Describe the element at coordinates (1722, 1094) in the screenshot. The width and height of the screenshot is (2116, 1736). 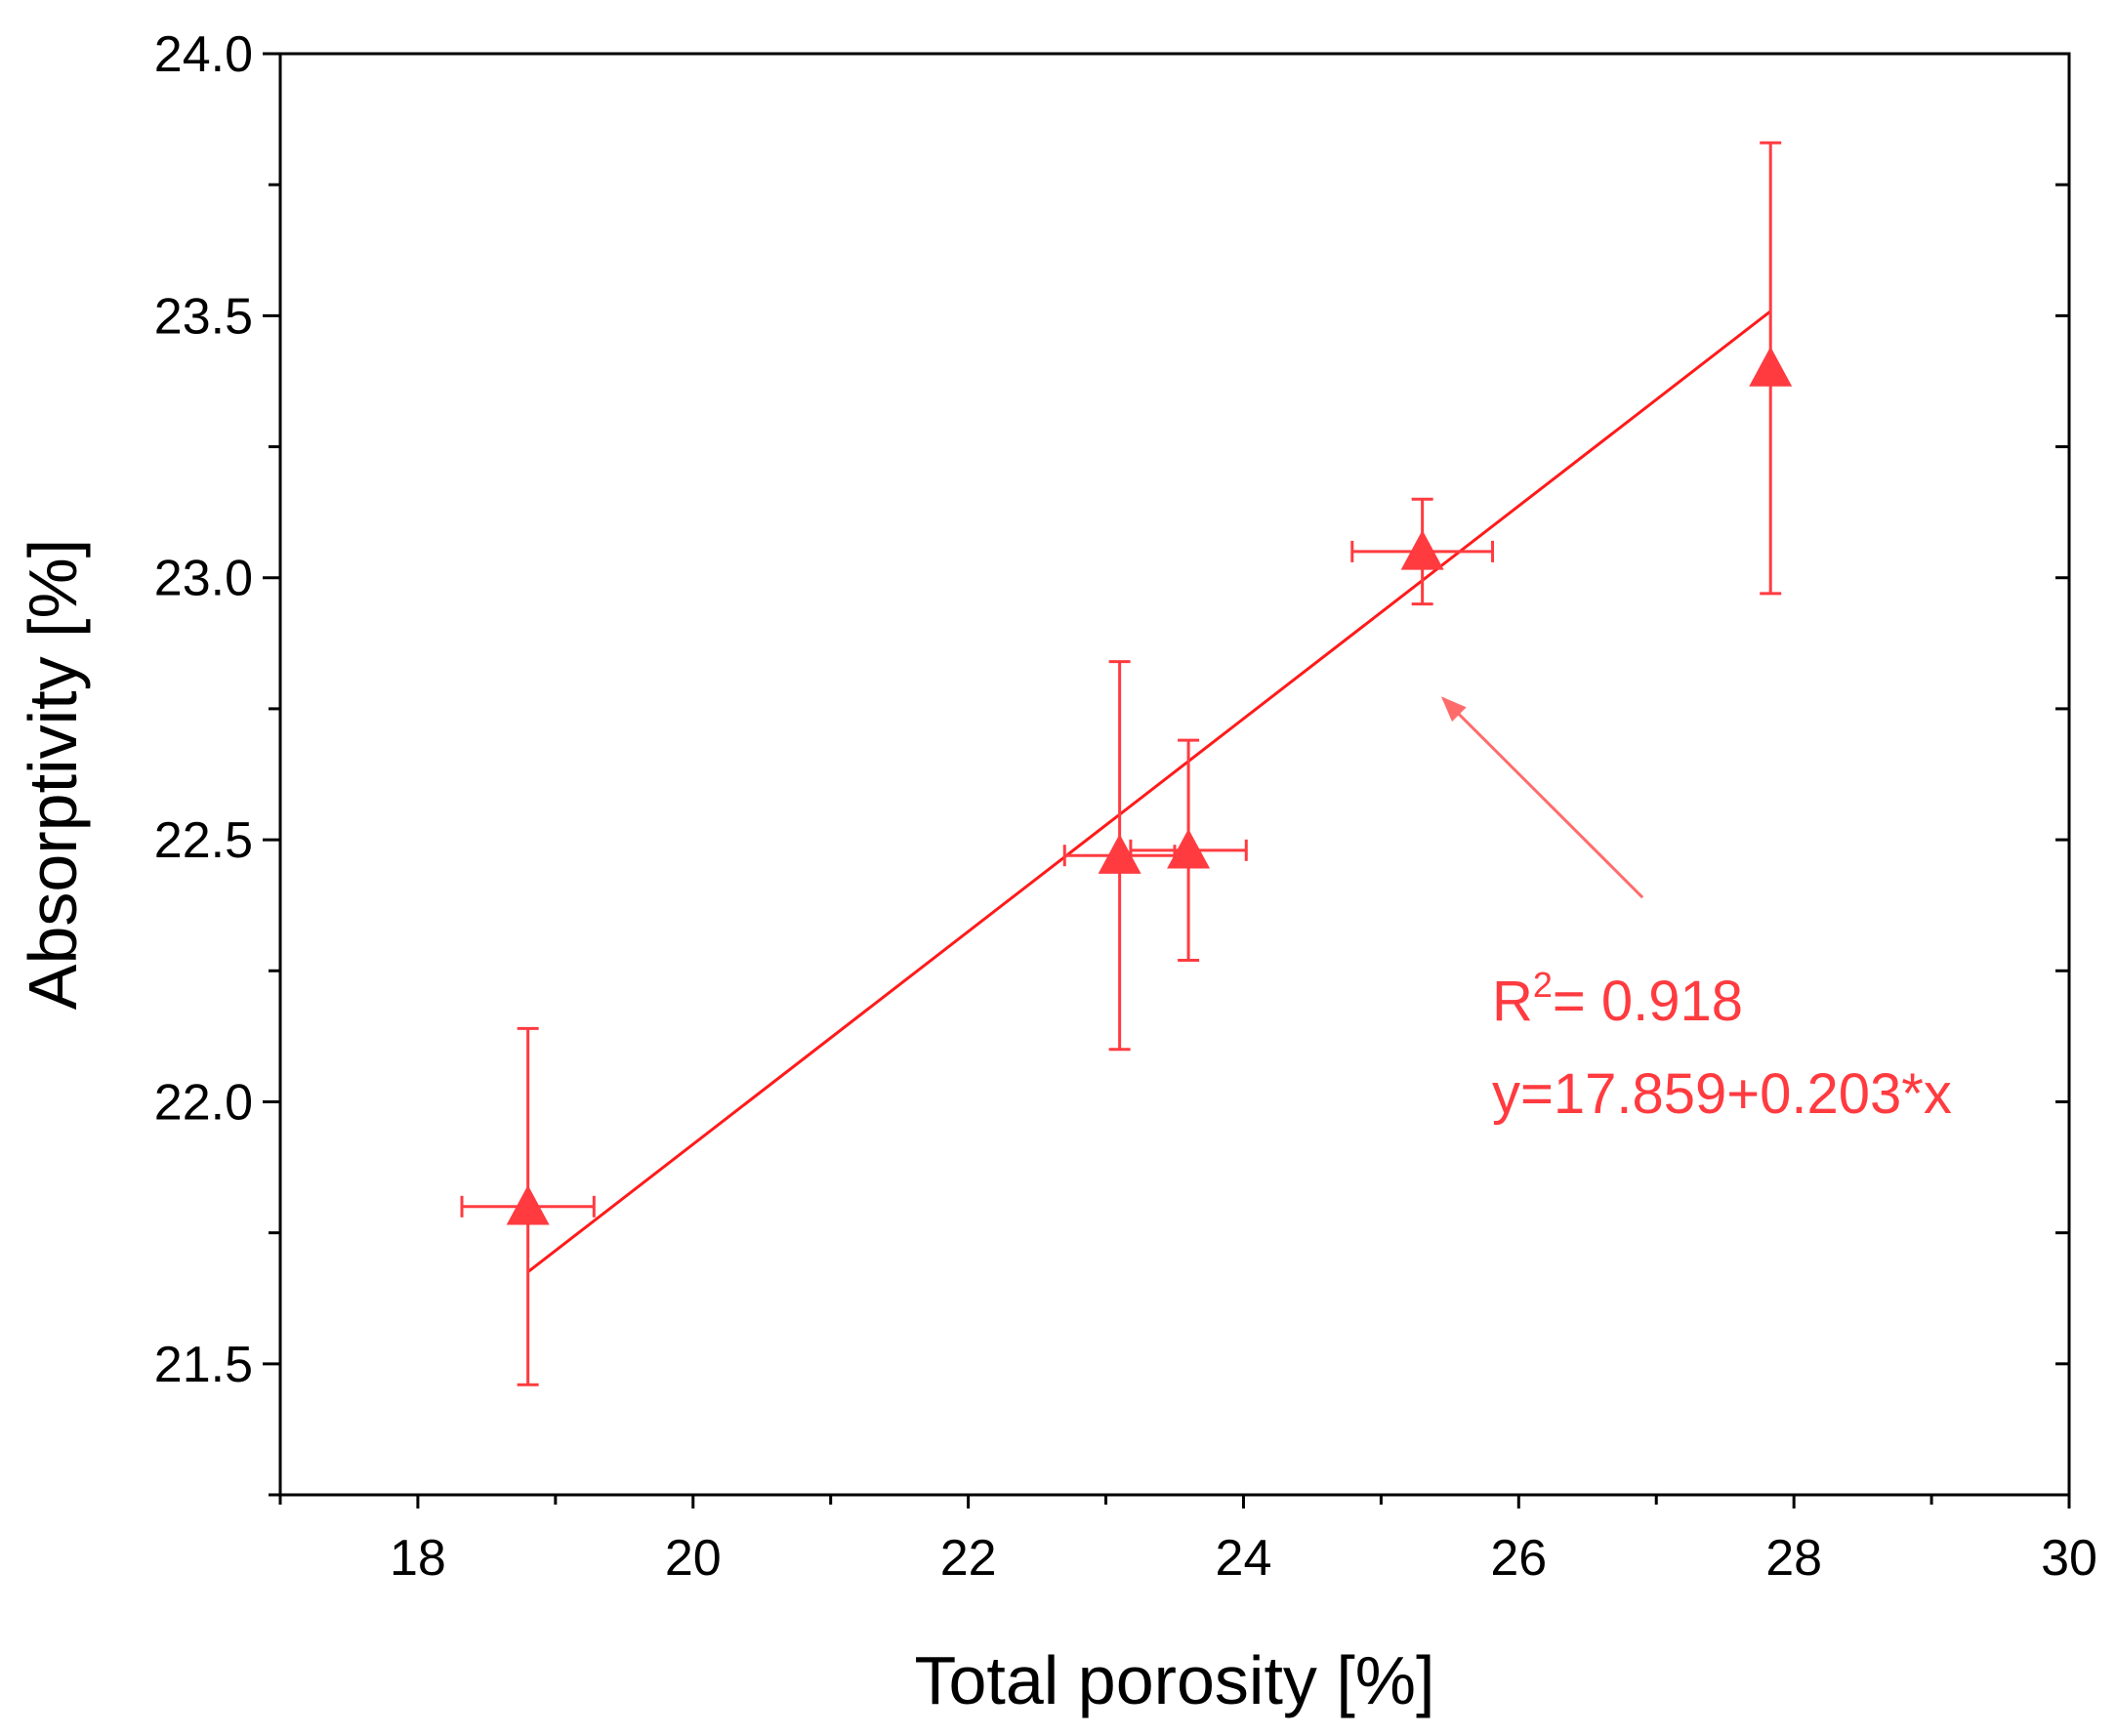
I see `fit-equation: y=17.859+0.203*x` at that location.